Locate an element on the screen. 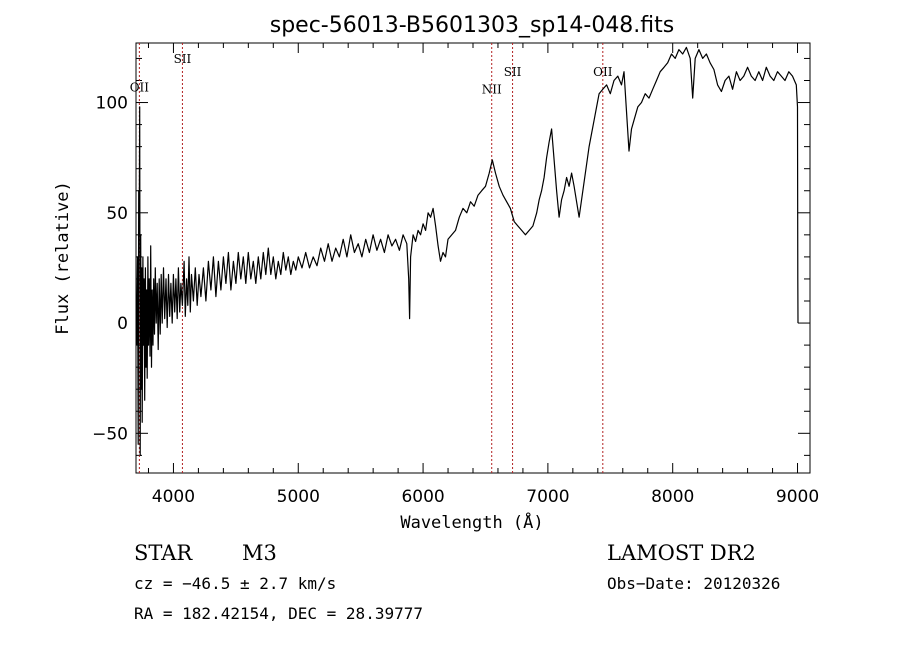 This screenshot has height=649, width=900. object-subclass: M3 is located at coordinates (259, 553).